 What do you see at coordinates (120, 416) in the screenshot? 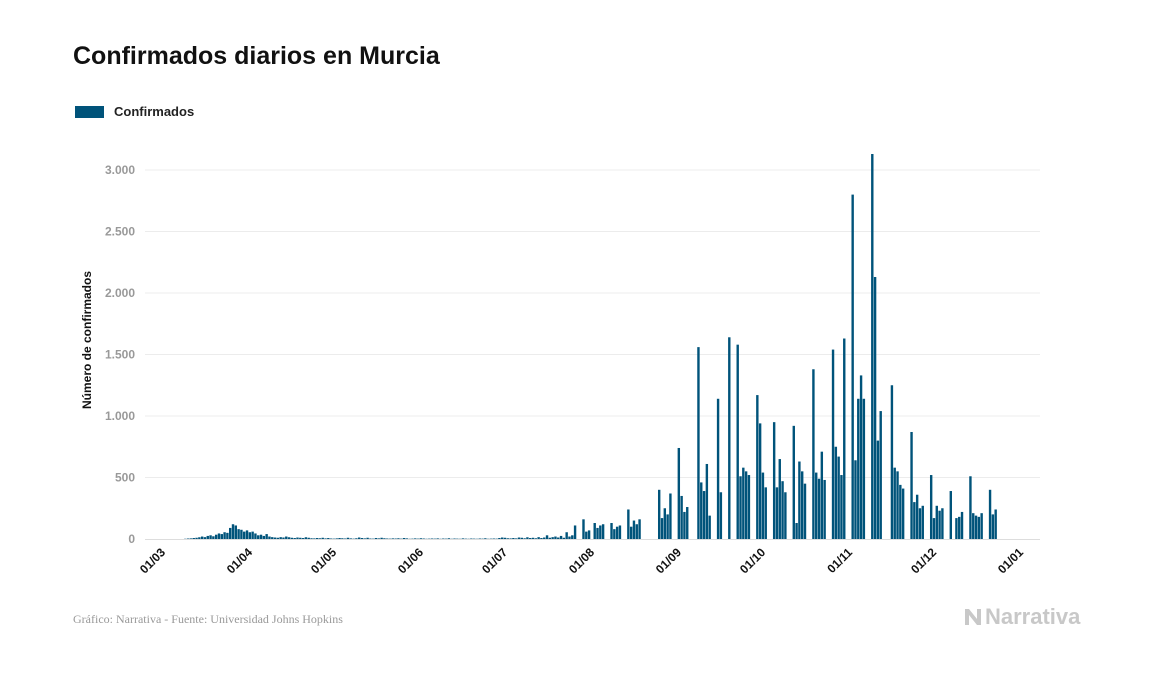
I see `y-tick-label: 1.000` at bounding box center [120, 416].